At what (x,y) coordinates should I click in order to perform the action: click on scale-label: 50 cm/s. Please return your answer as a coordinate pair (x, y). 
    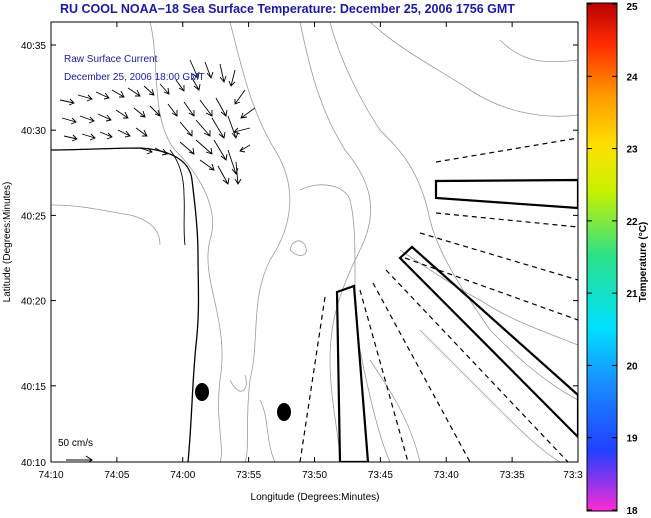
    Looking at the image, I should click on (75, 443).